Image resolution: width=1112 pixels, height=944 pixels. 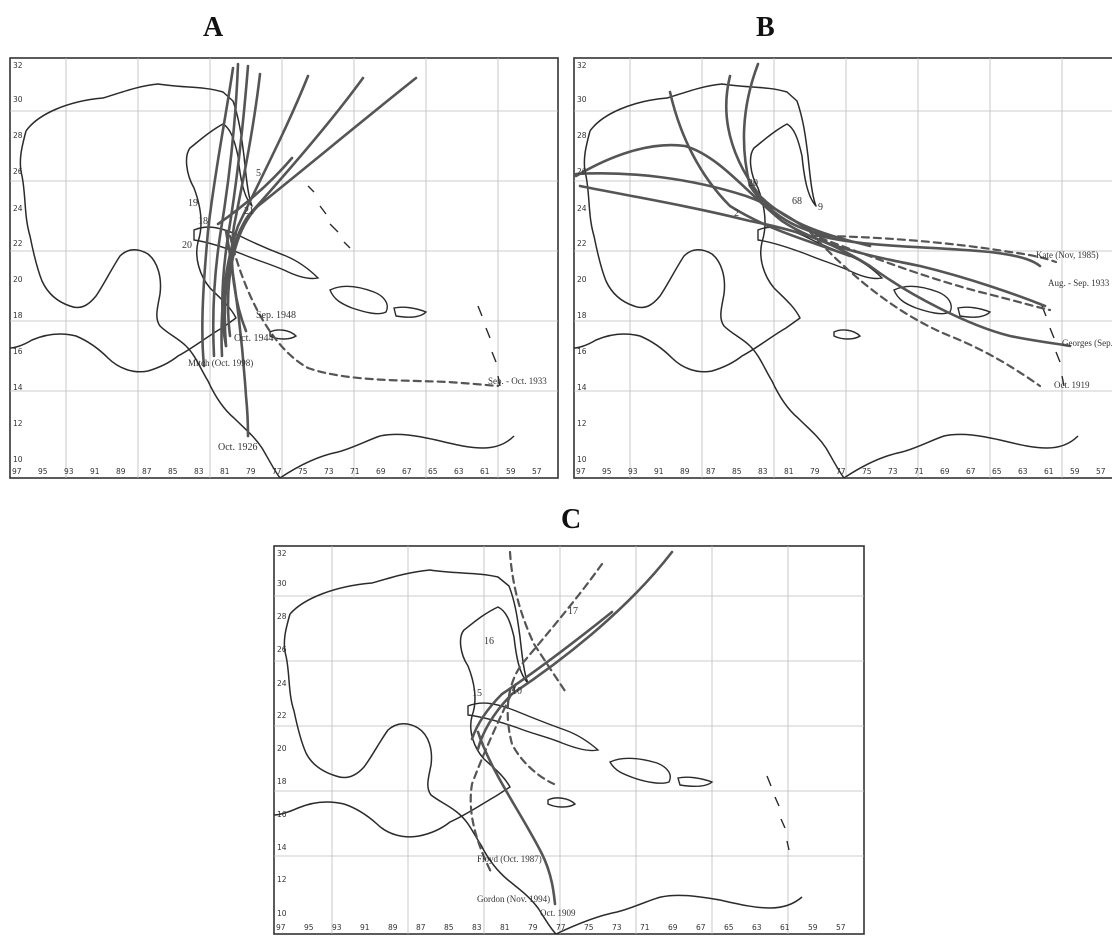 What do you see at coordinates (558, 913) in the screenshot?
I see `annotation-oct-1909: Oct. 1909` at bounding box center [558, 913].